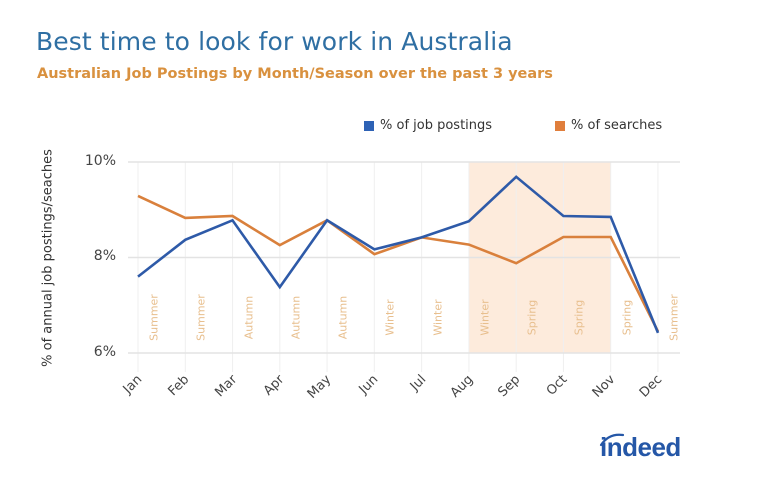 The width and height of the screenshot is (768, 486). I want to click on legend-swatch-postings, so click(369, 125).